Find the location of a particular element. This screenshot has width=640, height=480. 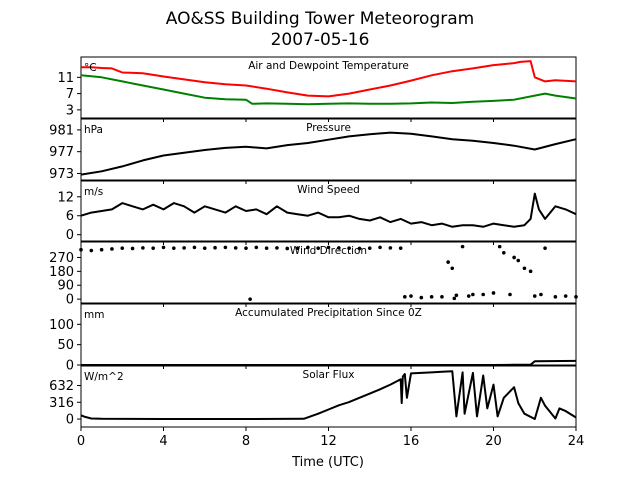

panel-unit-label: hPa is located at coordinates (93, 130).